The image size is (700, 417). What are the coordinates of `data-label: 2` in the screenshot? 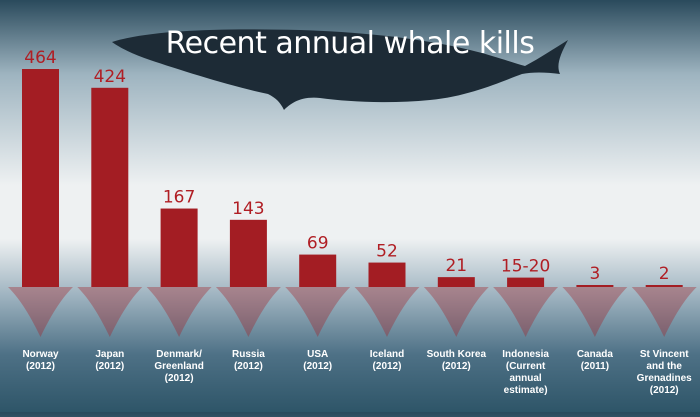 It's located at (664, 274).